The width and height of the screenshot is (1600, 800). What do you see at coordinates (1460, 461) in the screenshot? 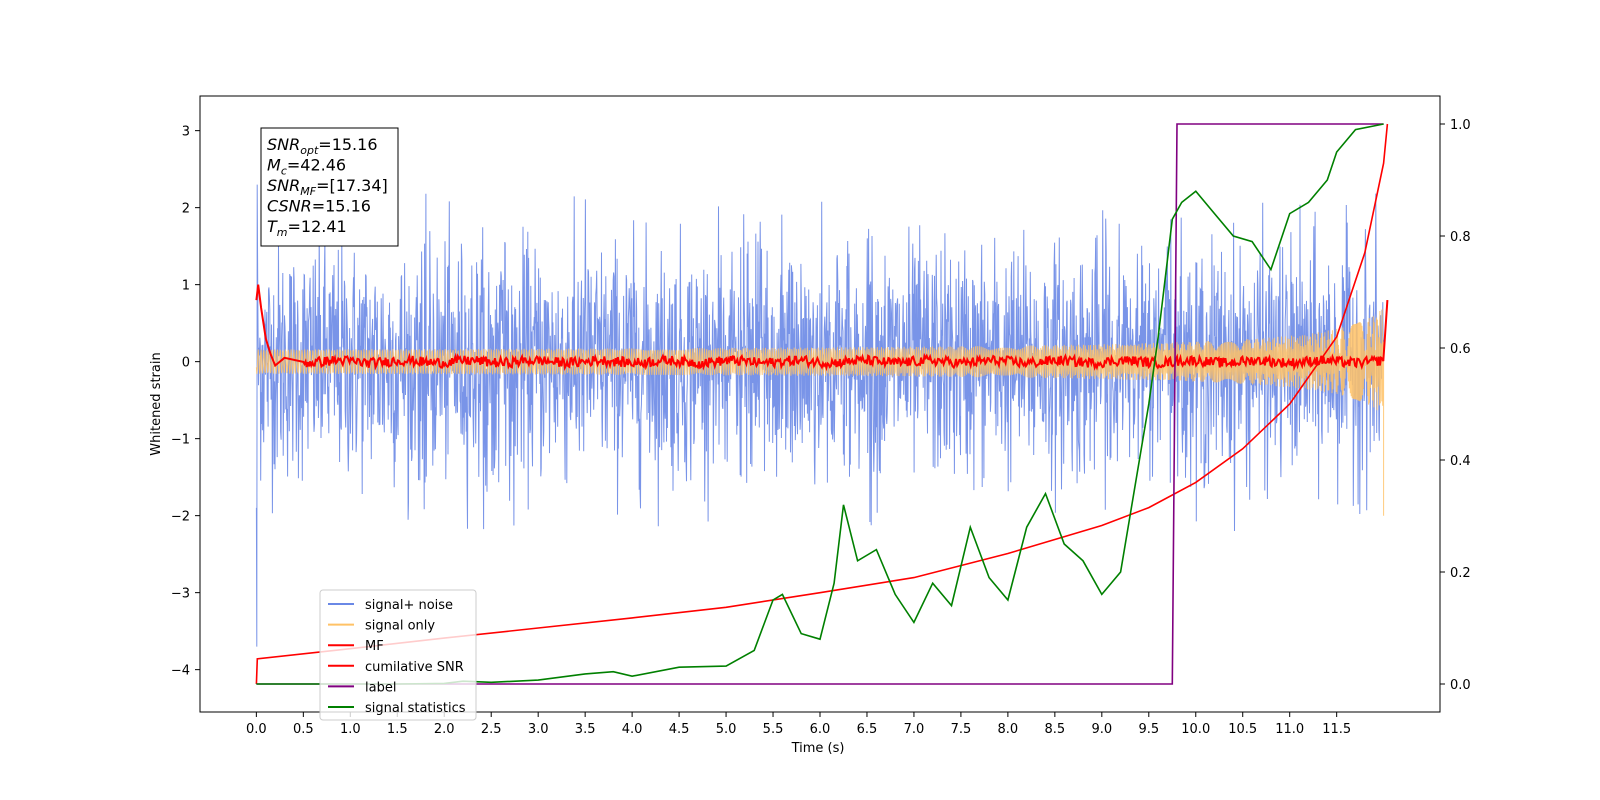
I see `y-right-tick-label: 0.4` at bounding box center [1460, 461].